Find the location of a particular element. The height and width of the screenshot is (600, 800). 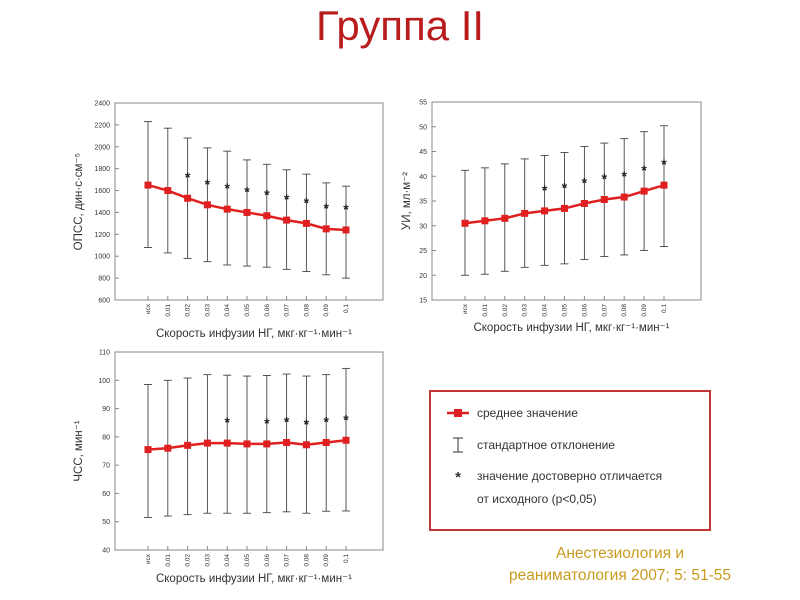

x-tick-label: 0,02 is located at coordinates (188, 560).